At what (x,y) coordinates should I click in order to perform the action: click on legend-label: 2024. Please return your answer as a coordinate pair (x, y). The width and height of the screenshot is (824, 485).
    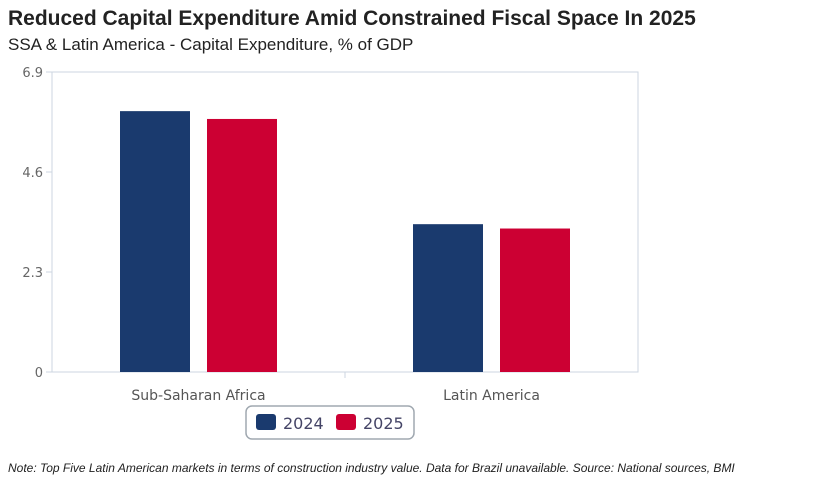
    Looking at the image, I should click on (303, 423).